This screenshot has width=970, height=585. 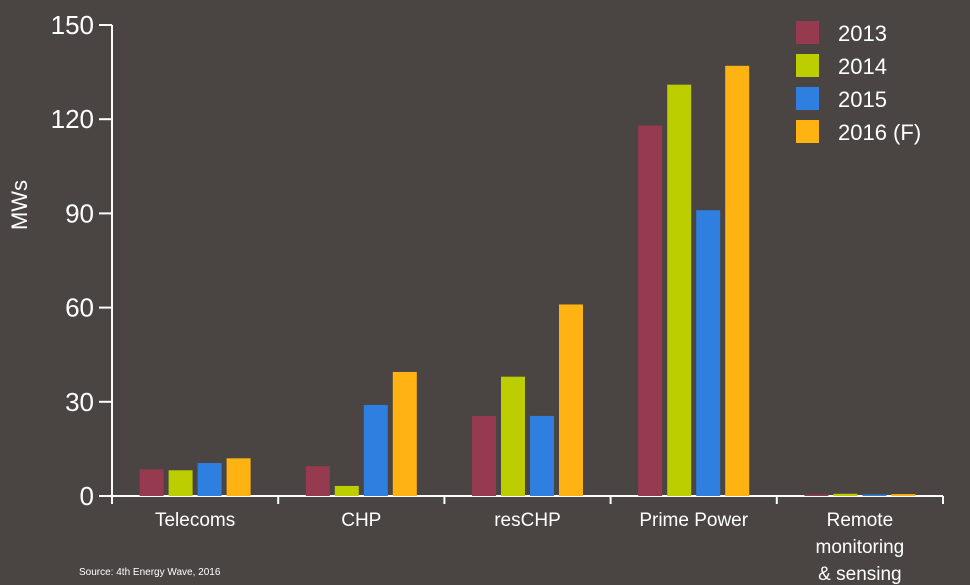 I want to click on y-axis-label: MWs, so click(x=19, y=205).